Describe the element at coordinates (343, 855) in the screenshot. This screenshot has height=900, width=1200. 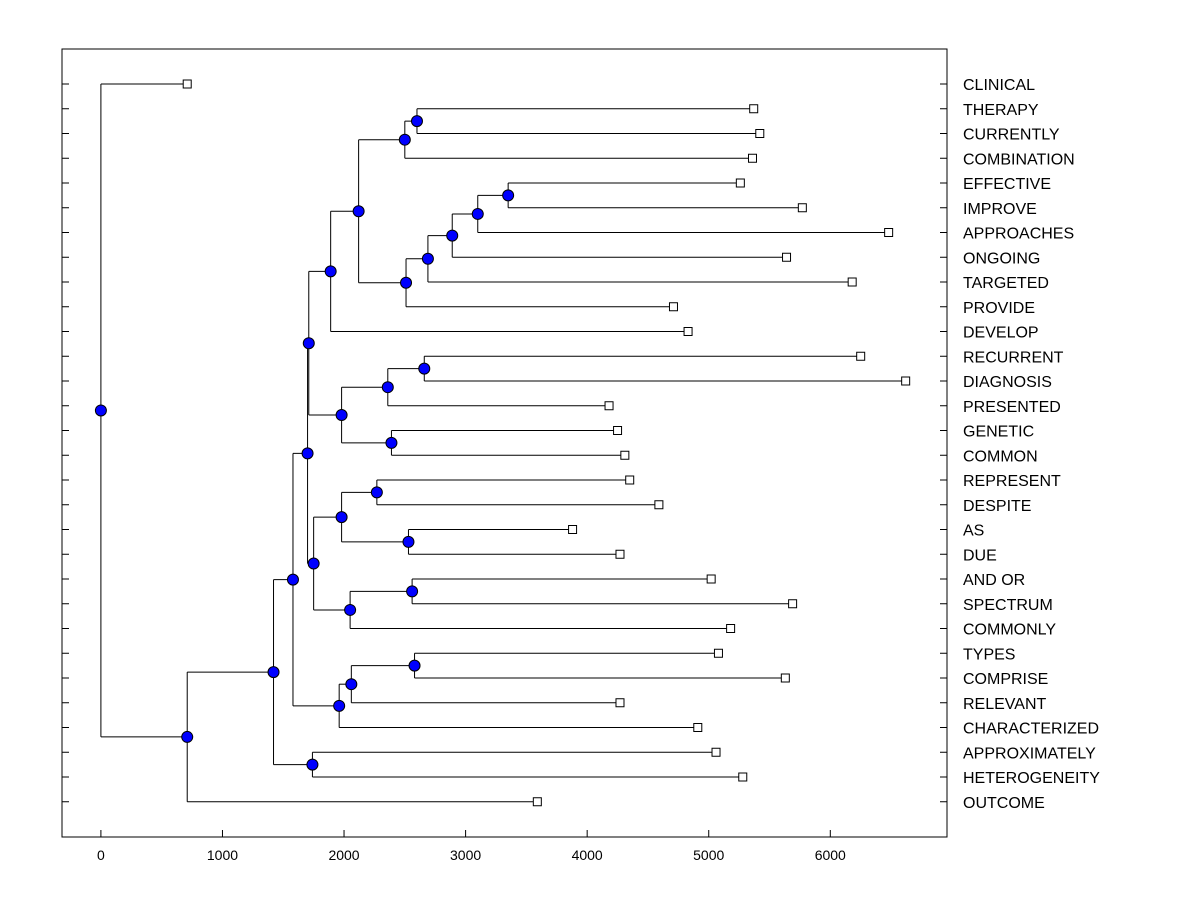
I see `x-tick-label: 2000` at that location.